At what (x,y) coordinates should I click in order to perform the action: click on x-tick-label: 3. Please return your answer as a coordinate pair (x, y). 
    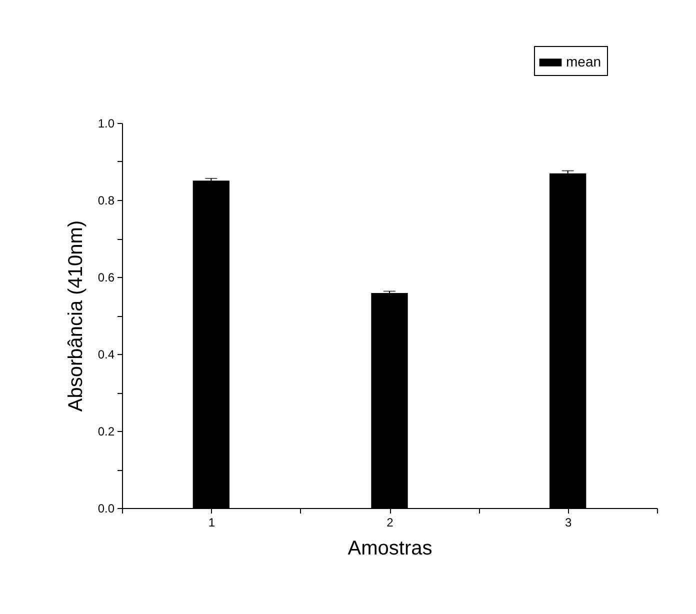
    Looking at the image, I should click on (568, 523).